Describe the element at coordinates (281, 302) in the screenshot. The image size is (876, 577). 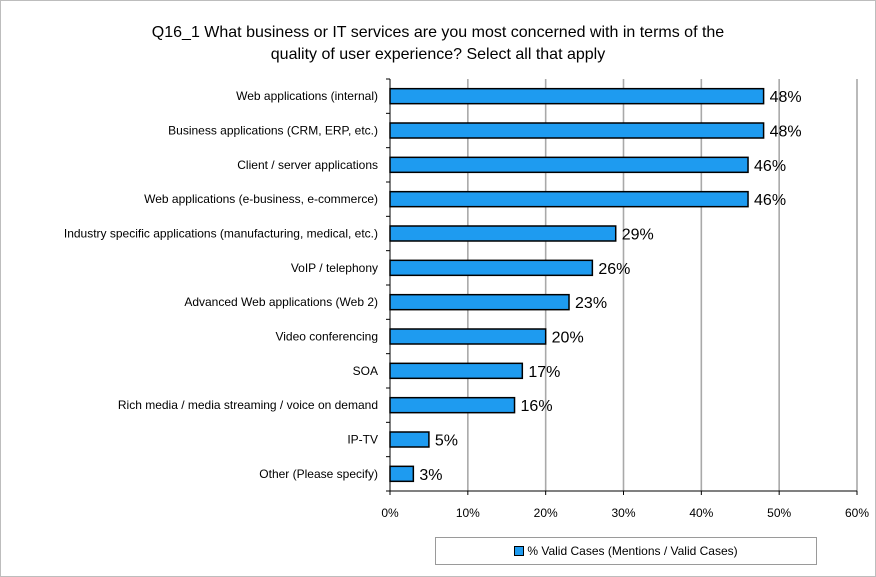
I see `category-label: Advanced Web applications (Web 2)` at that location.